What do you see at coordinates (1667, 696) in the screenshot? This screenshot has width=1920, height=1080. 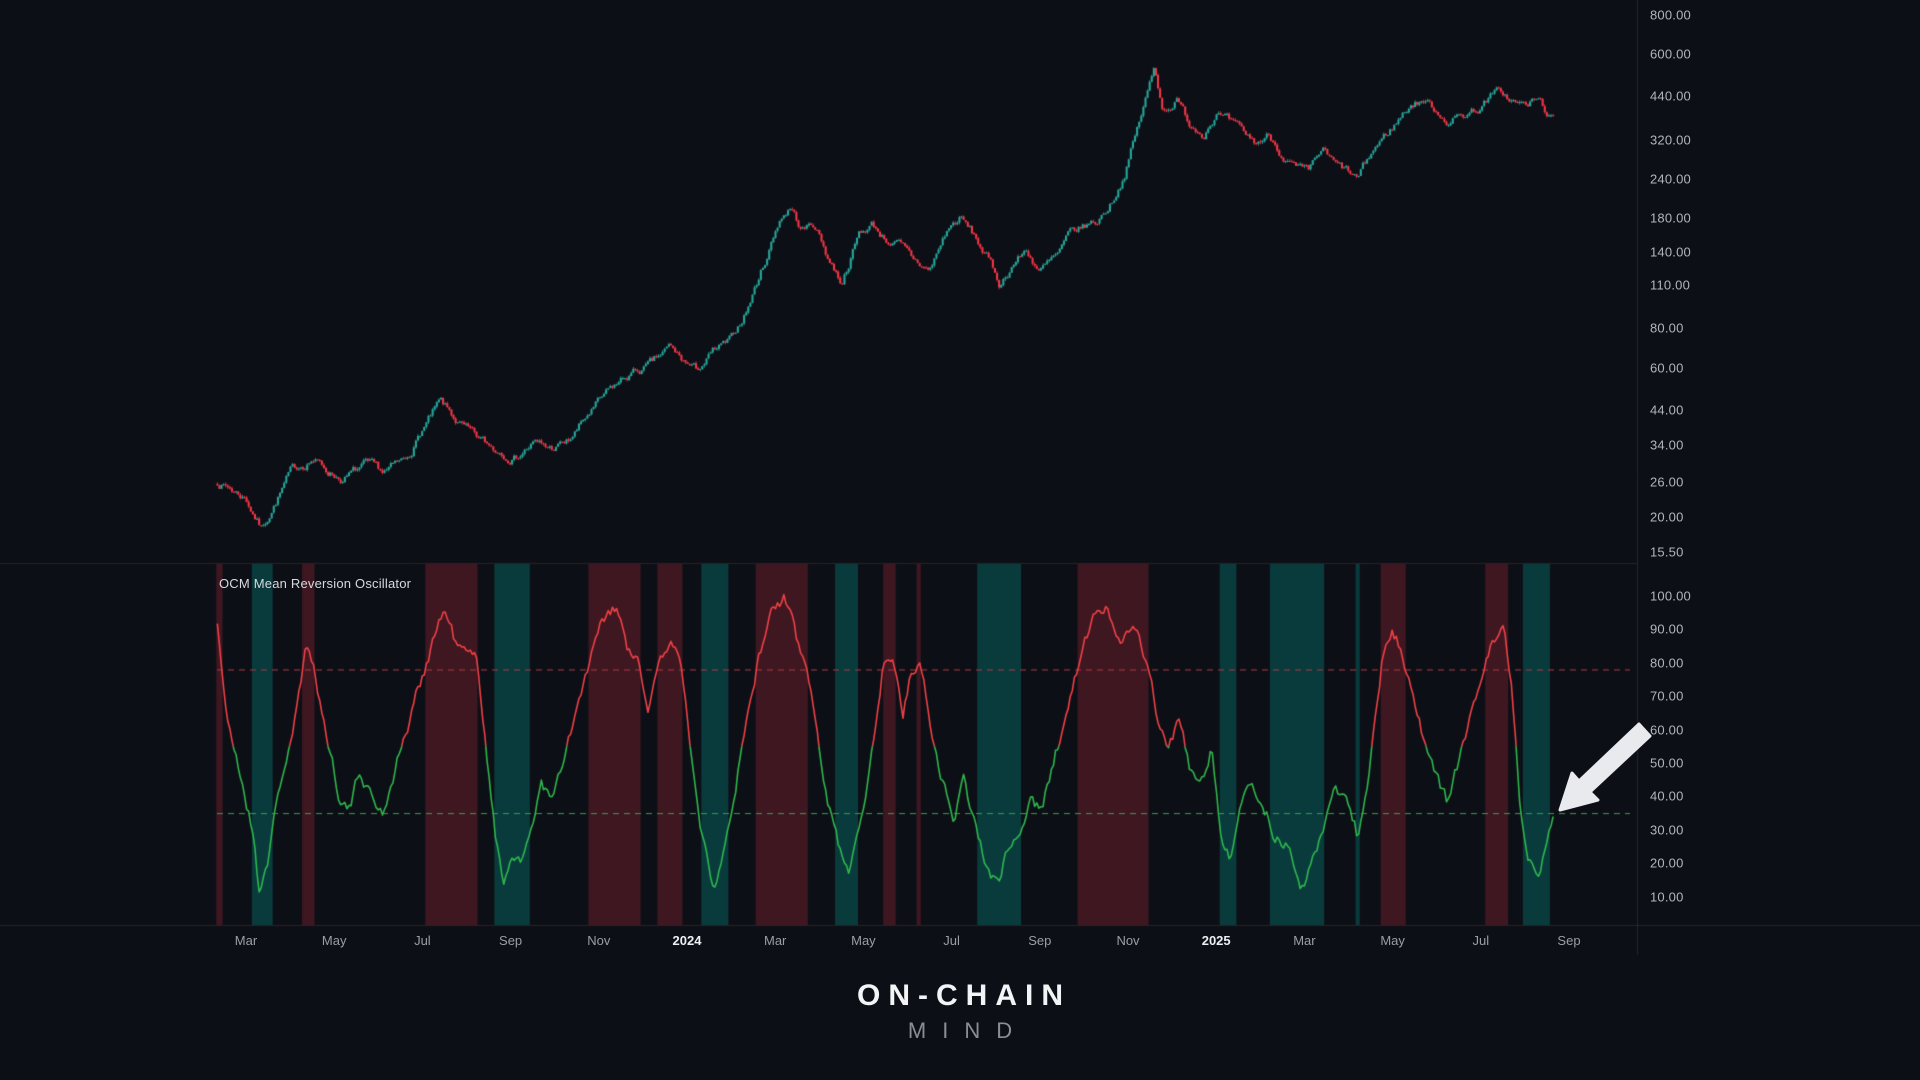 I see `oscillator-axis-label: 70.00` at bounding box center [1667, 696].